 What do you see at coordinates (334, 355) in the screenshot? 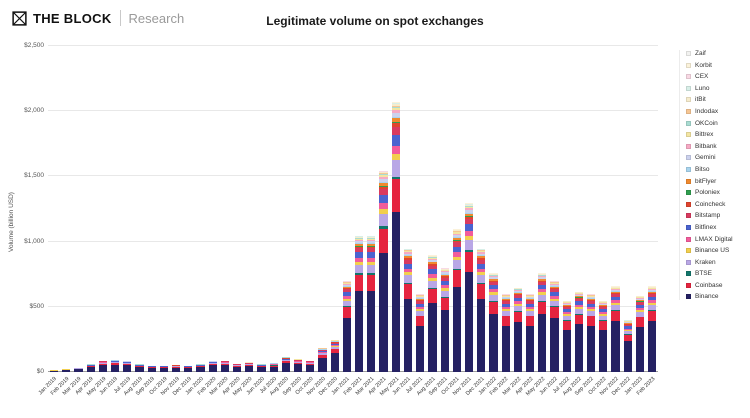
I see `bar-dec-2020` at bounding box center [334, 355].